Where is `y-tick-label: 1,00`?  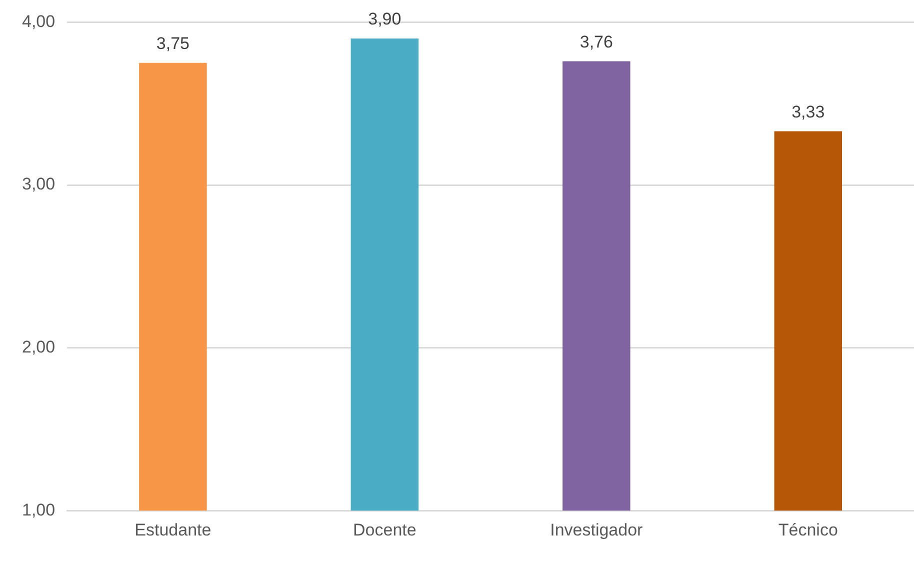 y-tick-label: 1,00 is located at coordinates (39, 510).